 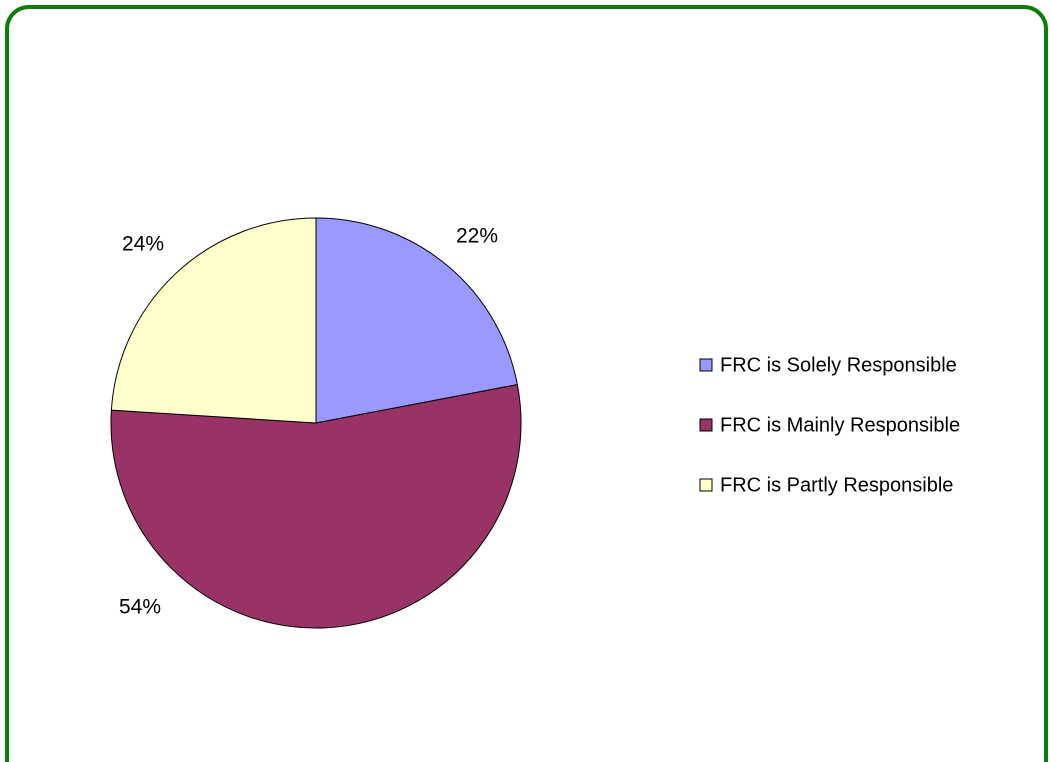 What do you see at coordinates (840, 425) in the screenshot?
I see `legend-label: FRC is Mainly Responsible` at bounding box center [840, 425].